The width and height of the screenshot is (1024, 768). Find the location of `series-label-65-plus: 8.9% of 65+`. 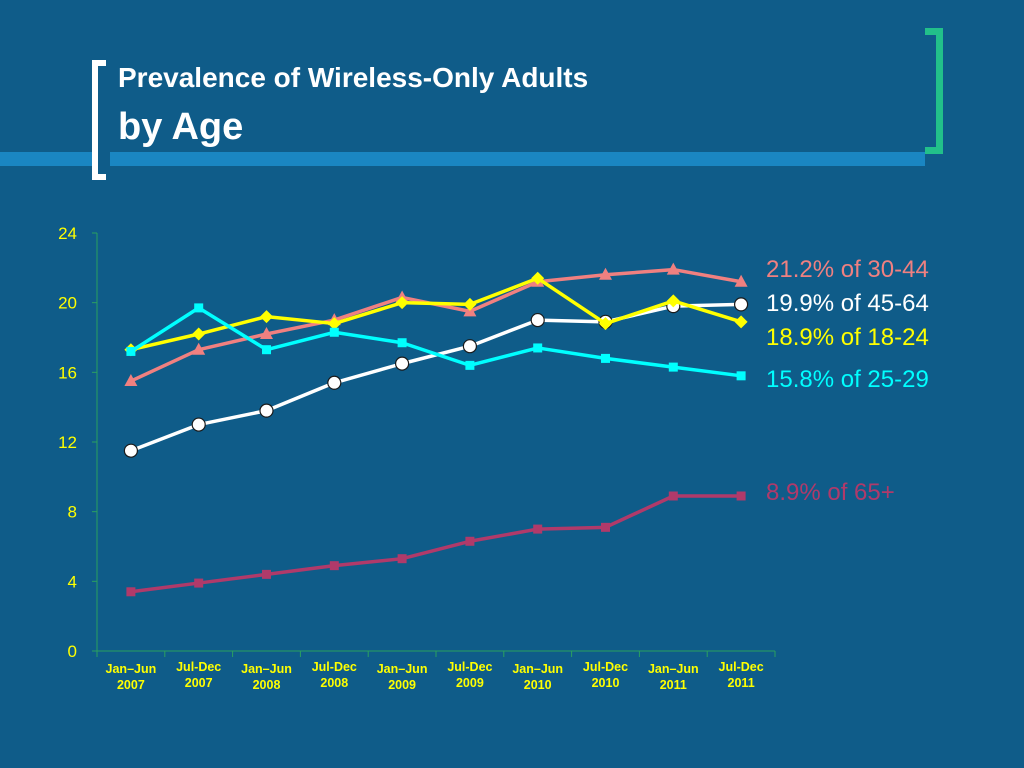

series-label-65-plus: 8.9% of 65+ is located at coordinates (830, 492).